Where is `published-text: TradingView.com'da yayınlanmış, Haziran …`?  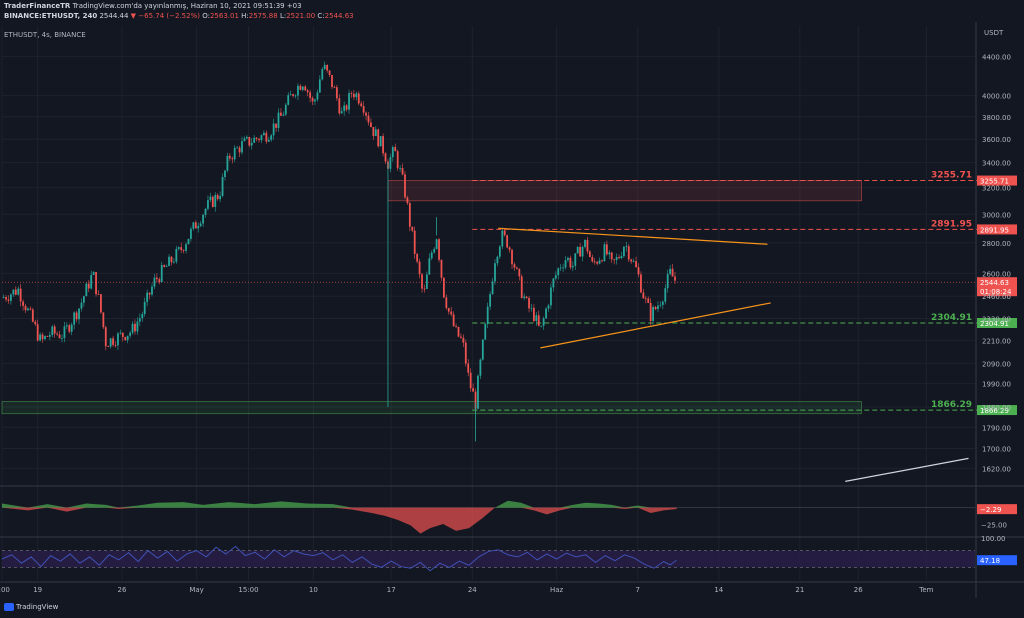
published-text: TradingView.com'da yayınlanmış, Haziran … is located at coordinates (187, 6).